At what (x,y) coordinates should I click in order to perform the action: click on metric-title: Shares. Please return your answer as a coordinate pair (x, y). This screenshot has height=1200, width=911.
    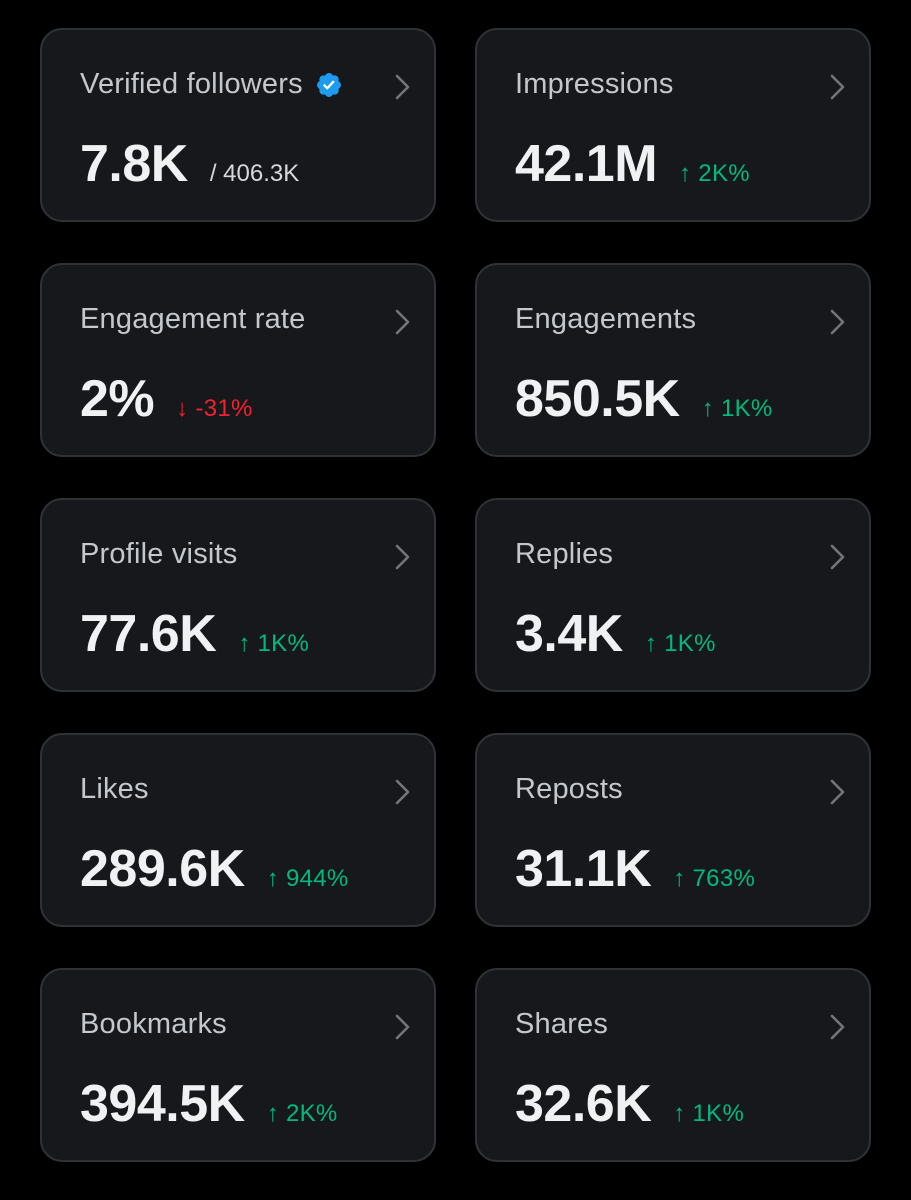
    Looking at the image, I should click on (562, 1024).